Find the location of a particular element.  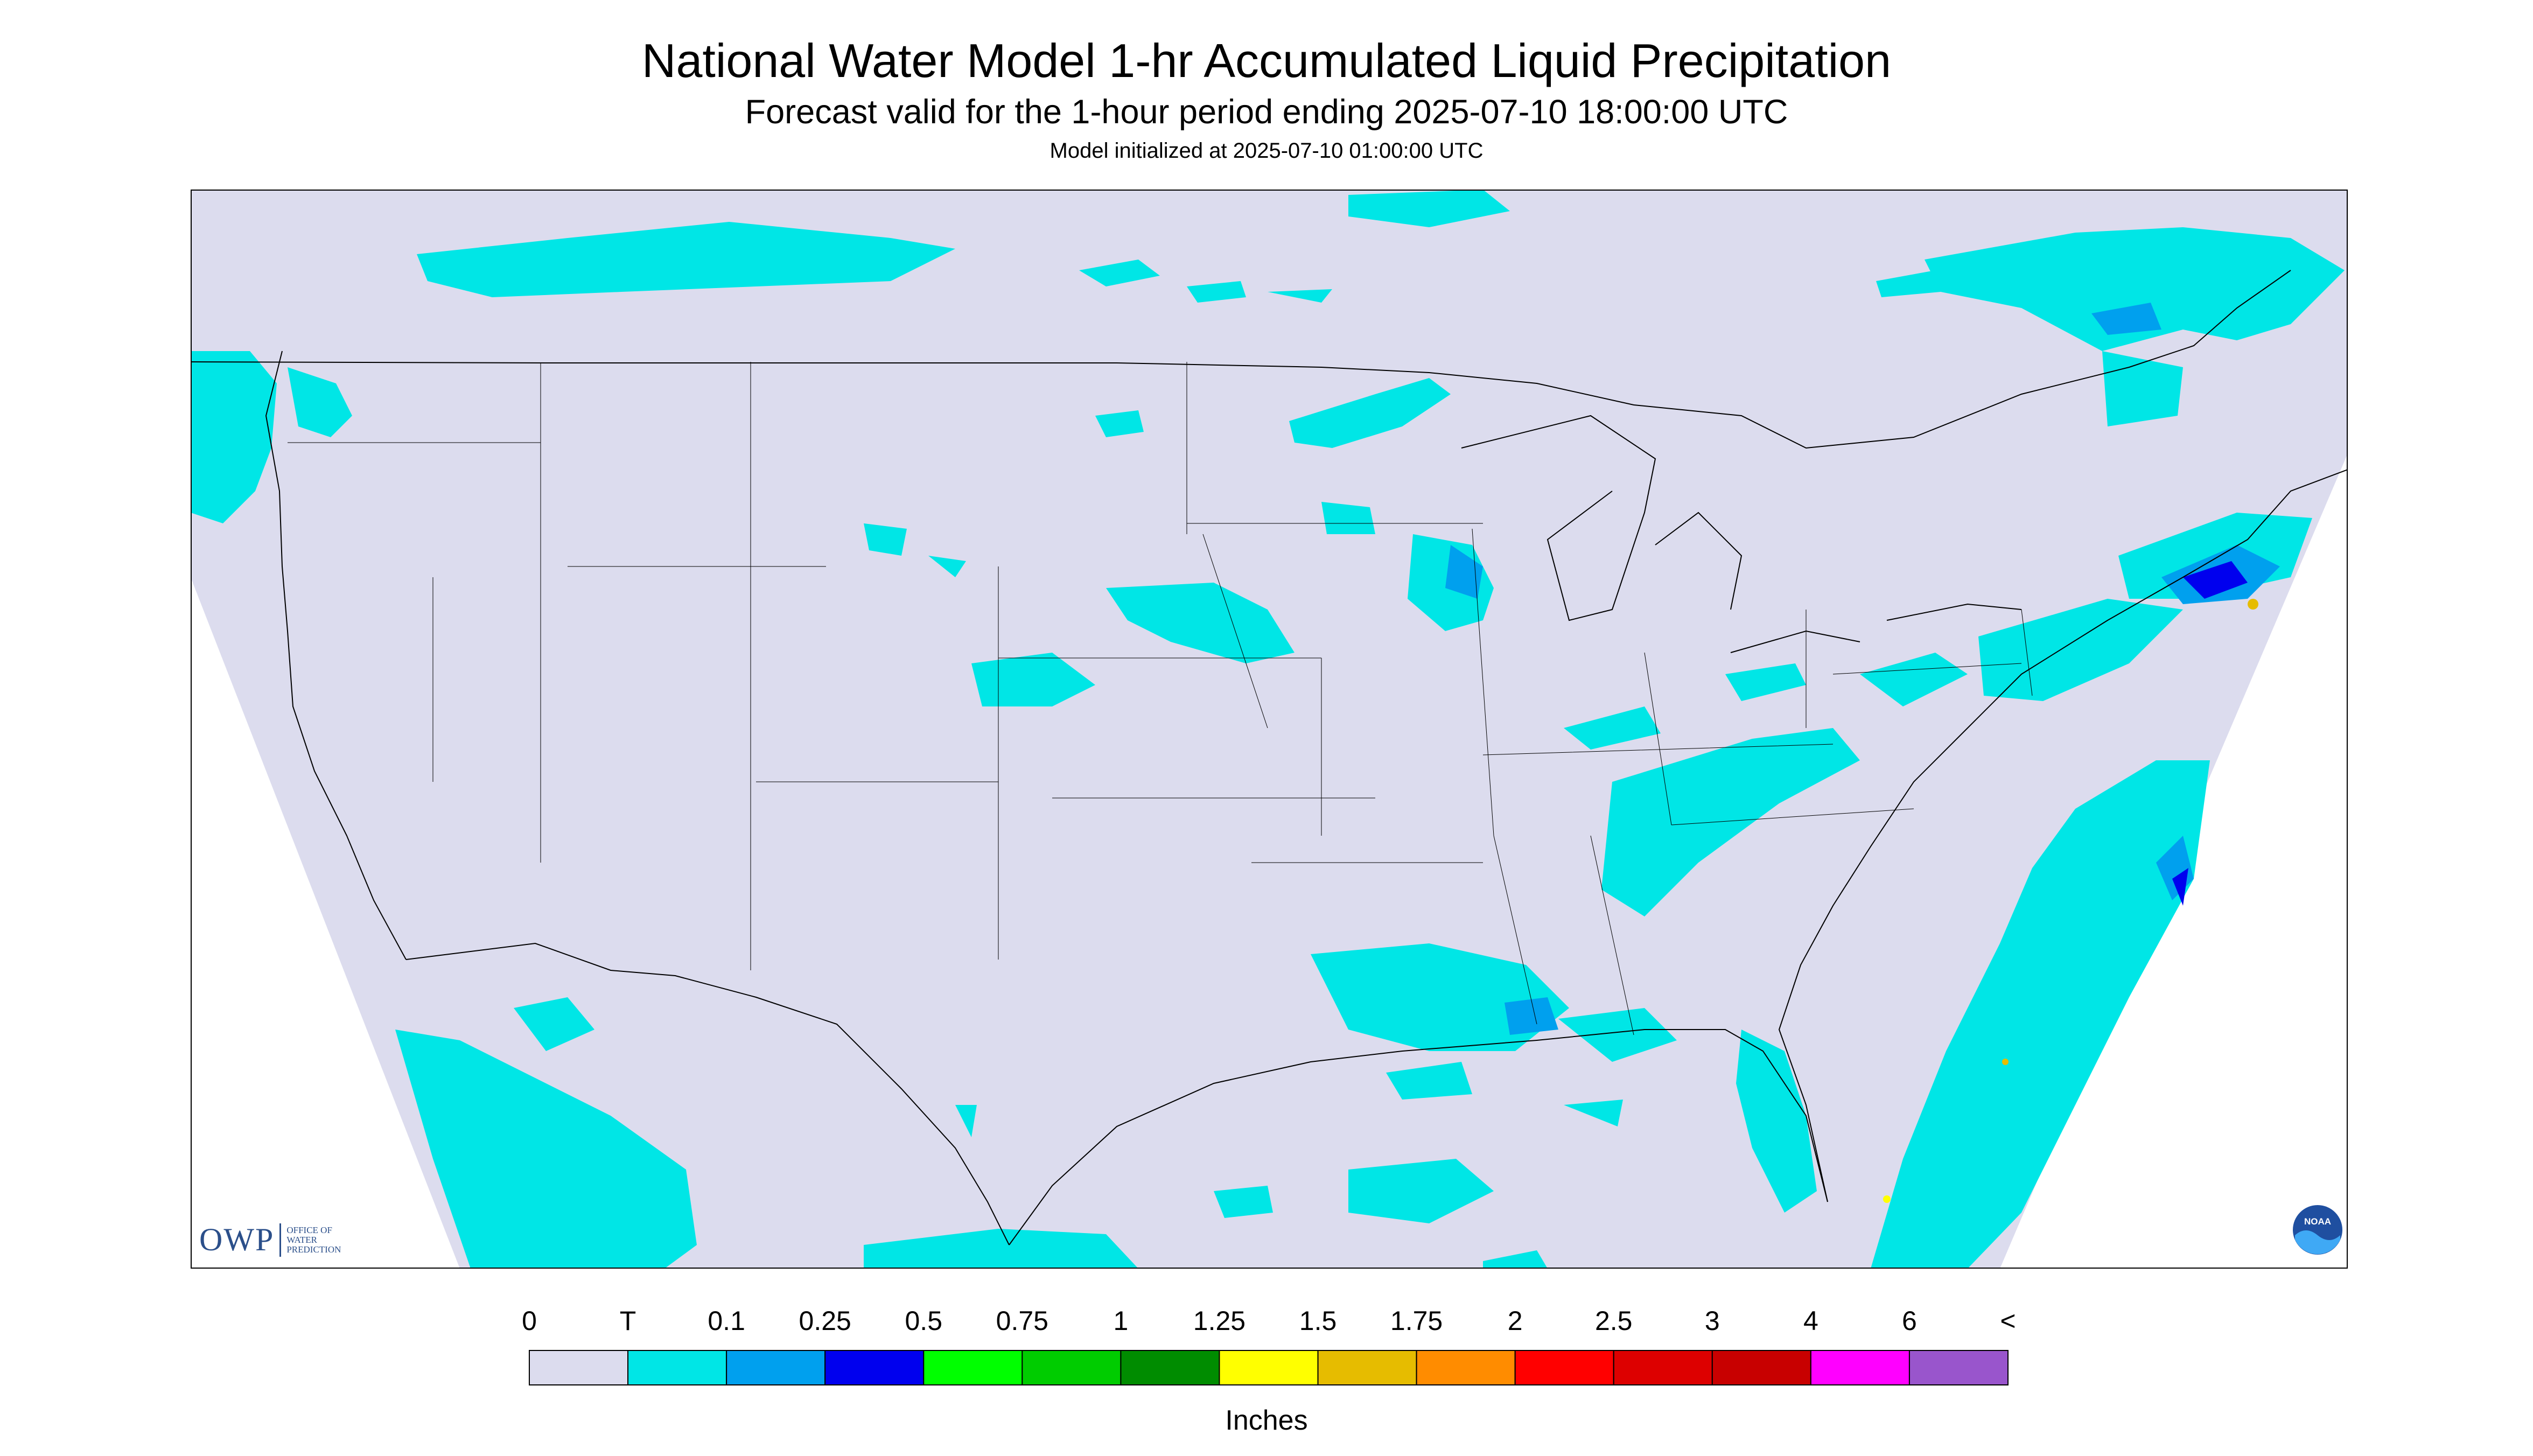

precip-very-heavy-cores is located at coordinates (2210, 733).